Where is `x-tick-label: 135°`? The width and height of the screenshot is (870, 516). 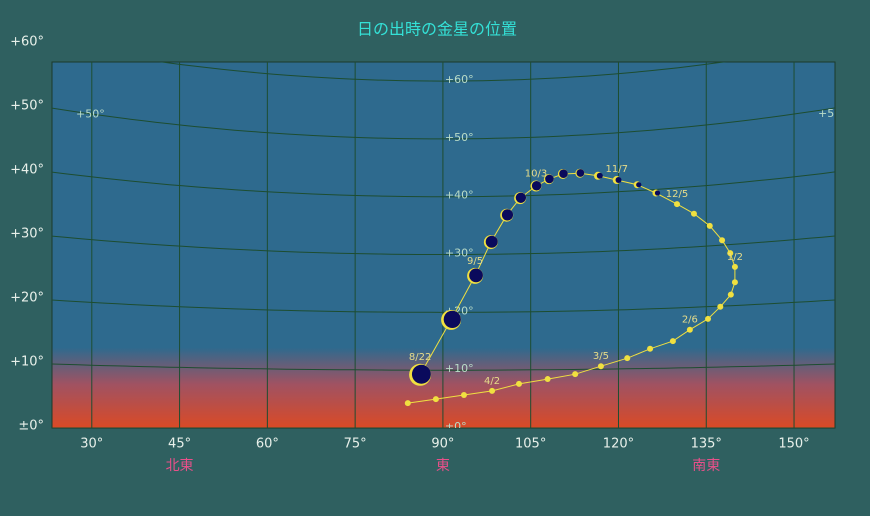 x-tick-label: 135° is located at coordinates (706, 444).